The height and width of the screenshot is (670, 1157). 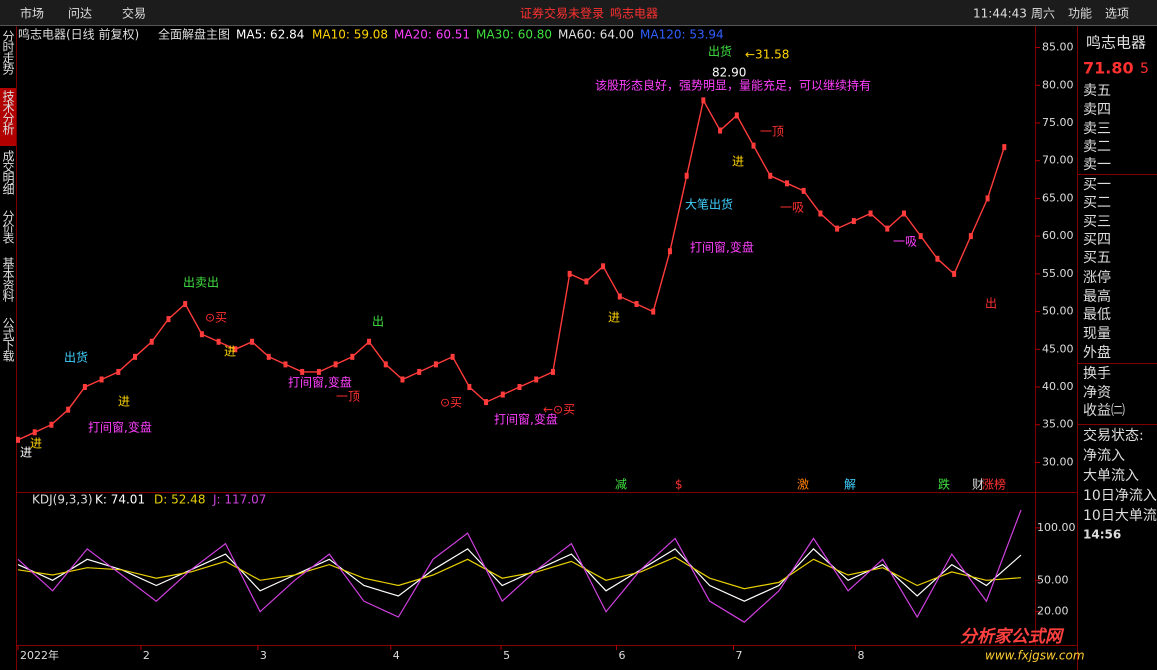 I want to click on kdj-title: KDJ(9,3,3), so click(x=62, y=500).